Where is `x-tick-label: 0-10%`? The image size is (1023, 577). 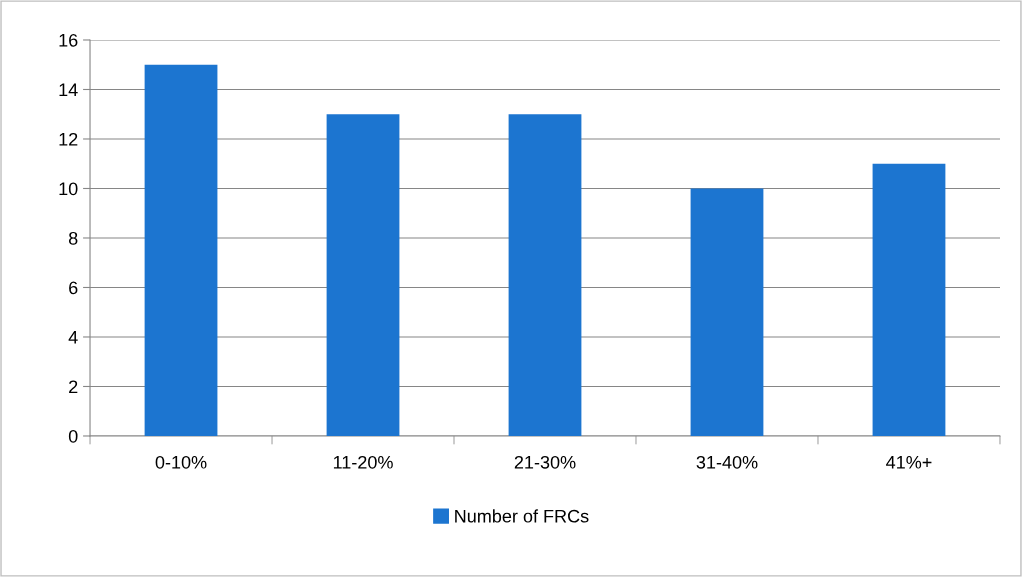 x-tick-label: 0-10% is located at coordinates (181, 462).